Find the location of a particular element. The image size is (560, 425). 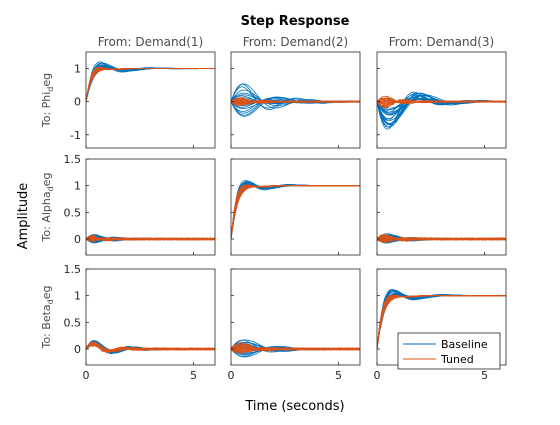

subplot-r1-c1: -1 0 1 From: Demand(1) To: Phideg is located at coordinates (127, 91).